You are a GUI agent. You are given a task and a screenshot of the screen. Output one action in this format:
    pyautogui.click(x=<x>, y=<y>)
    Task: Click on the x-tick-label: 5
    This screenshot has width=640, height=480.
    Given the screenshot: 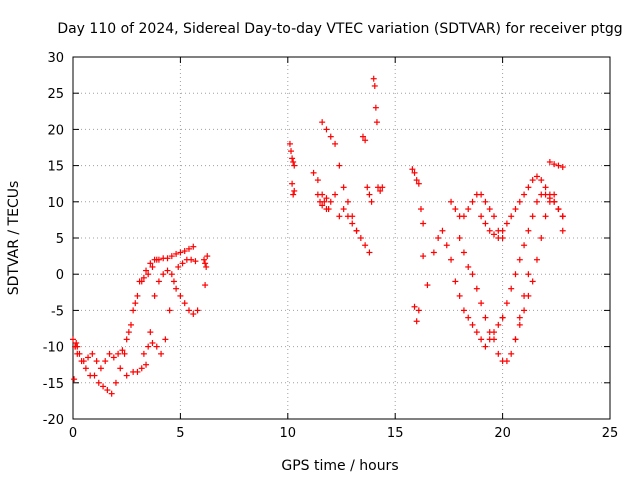 What is the action you would take?
    pyautogui.click(x=180, y=433)
    